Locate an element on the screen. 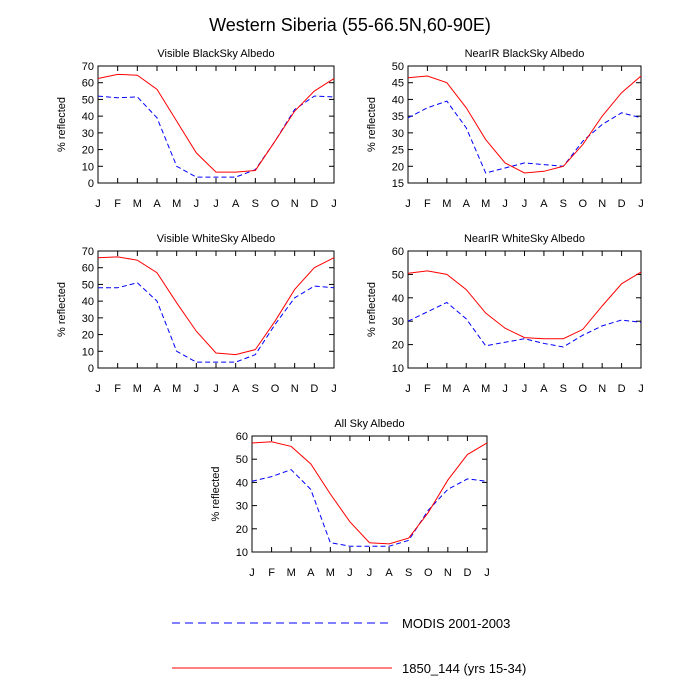 This screenshot has width=700, height=700. panel-title: NearIR BlackSky Albedo is located at coordinates (525, 54).